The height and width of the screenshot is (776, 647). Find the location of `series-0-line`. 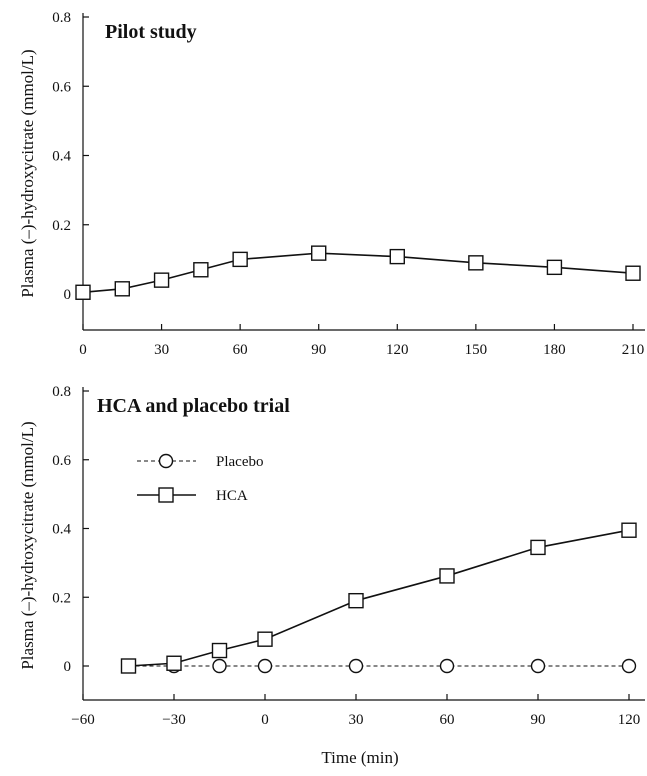

series-0-line is located at coordinates (358, 273).